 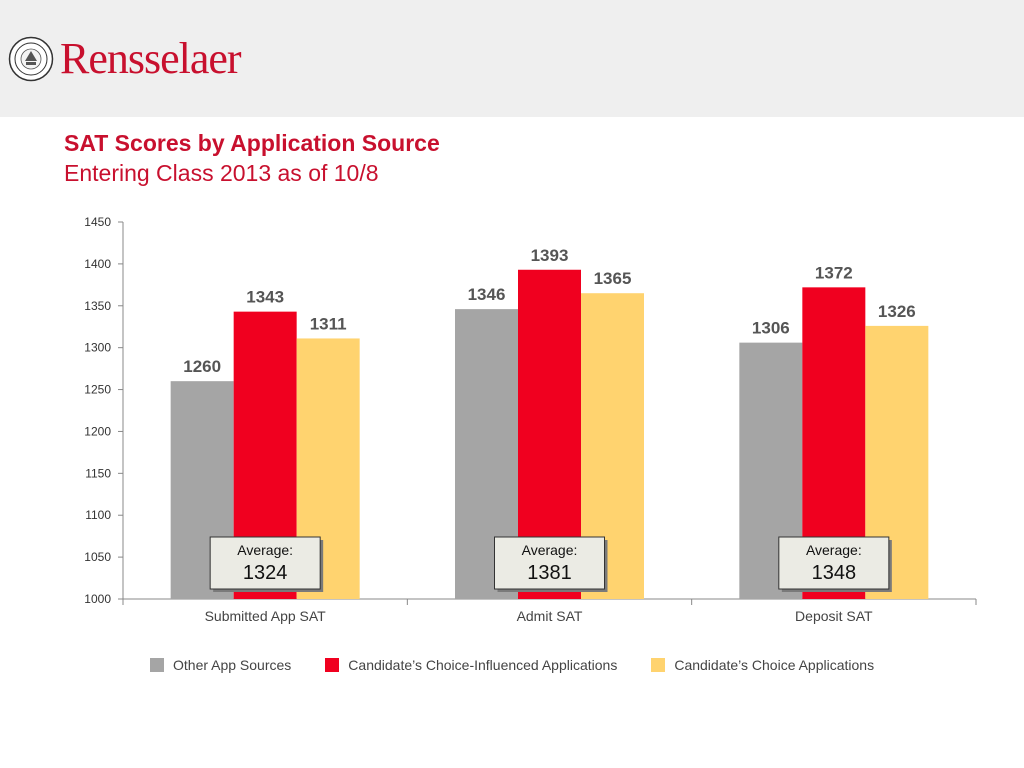 I want to click on y-tick-label: 1100, so click(x=98, y=515).